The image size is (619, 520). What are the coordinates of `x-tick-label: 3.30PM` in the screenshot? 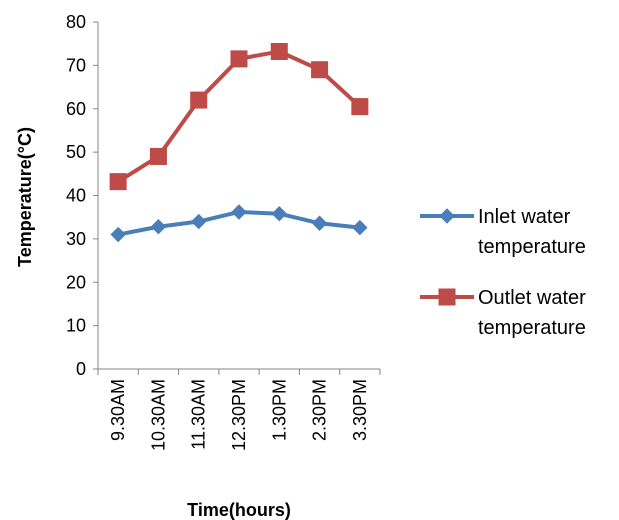 It's located at (360, 410).